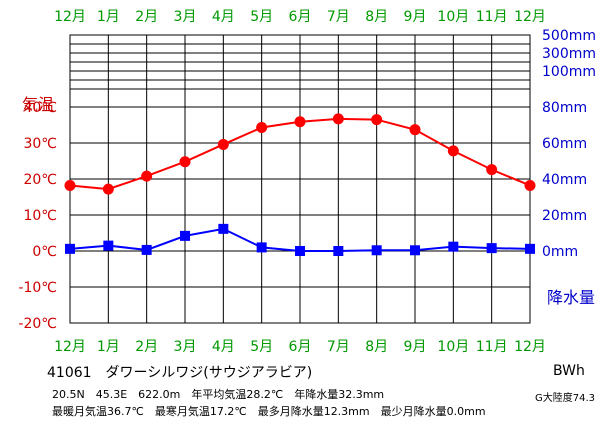  I want to click on precipitation-tick-label: 20mm, so click(564, 216).